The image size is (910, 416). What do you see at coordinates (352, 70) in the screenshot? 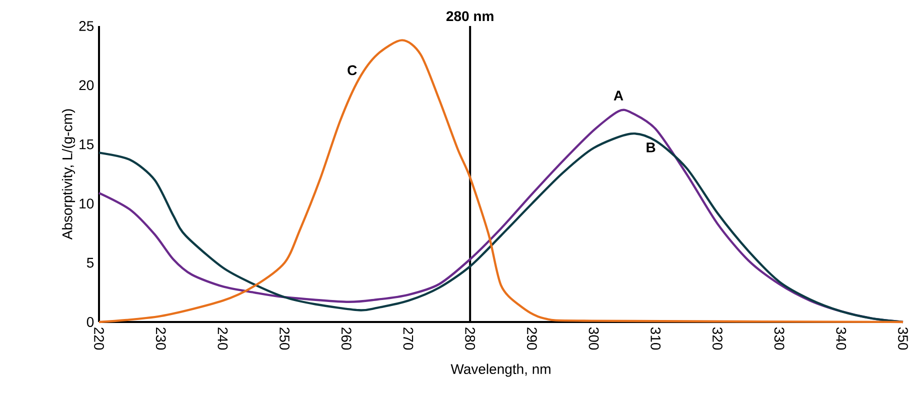
I see `series-label: C` at bounding box center [352, 70].